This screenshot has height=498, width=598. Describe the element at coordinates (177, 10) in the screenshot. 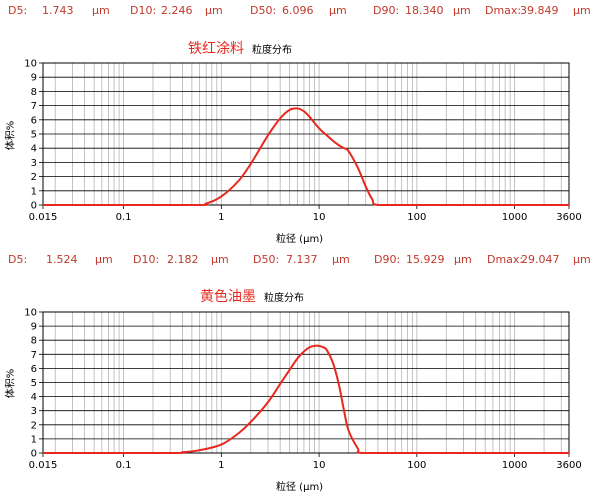

I see `d10-value: 2.246` at that location.